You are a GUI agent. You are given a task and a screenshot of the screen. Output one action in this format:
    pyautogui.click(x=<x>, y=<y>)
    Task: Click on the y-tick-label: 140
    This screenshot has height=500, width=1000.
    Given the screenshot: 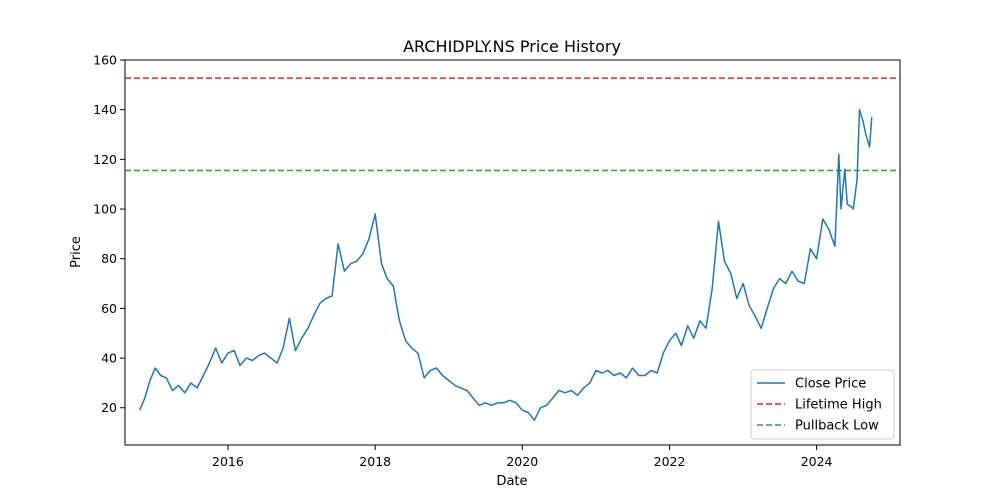 What is the action you would take?
    pyautogui.click(x=105, y=109)
    